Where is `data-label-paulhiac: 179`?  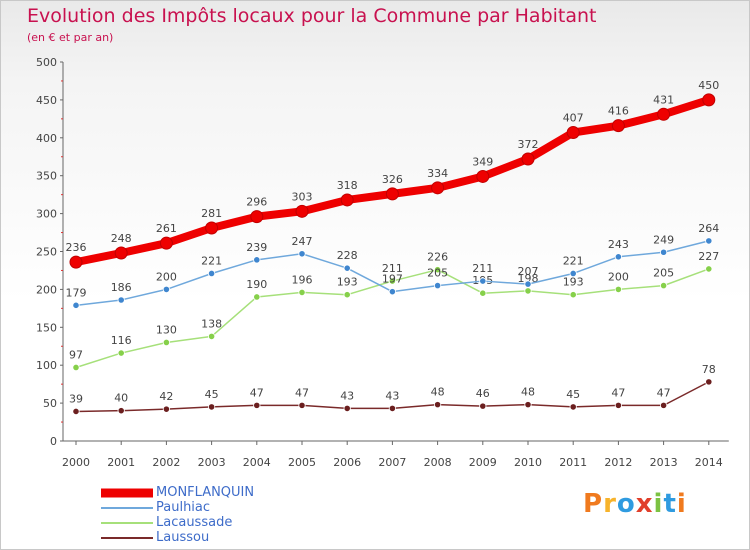 data-label-paulhiac: 179 is located at coordinates (76, 292).